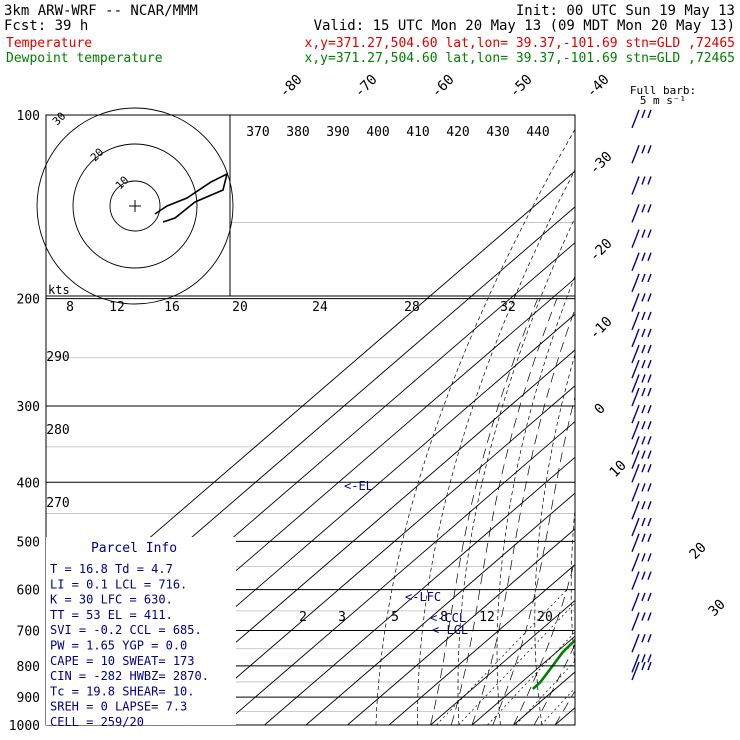  I want to click on hodograph-unit-label: kts, so click(59, 290).